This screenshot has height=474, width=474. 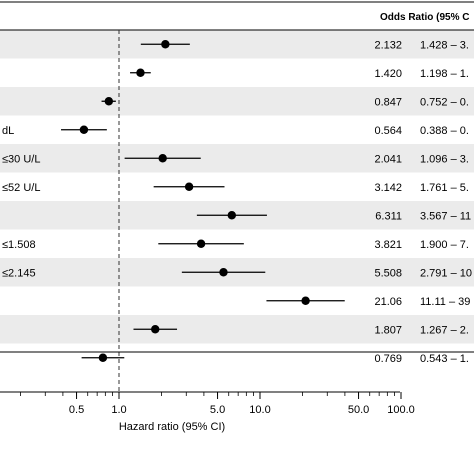 What do you see at coordinates (445, 216) in the screenshot?
I see `ci-value: 3.567 – 11` at bounding box center [445, 216].